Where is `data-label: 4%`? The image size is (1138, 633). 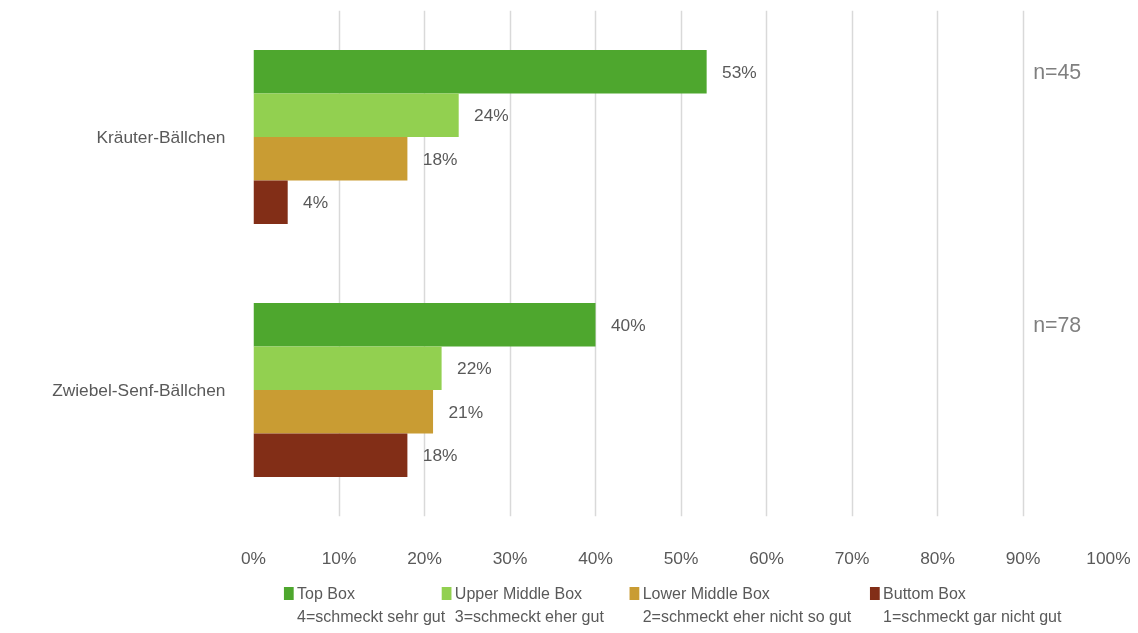 data-label: 4% is located at coordinates (316, 202).